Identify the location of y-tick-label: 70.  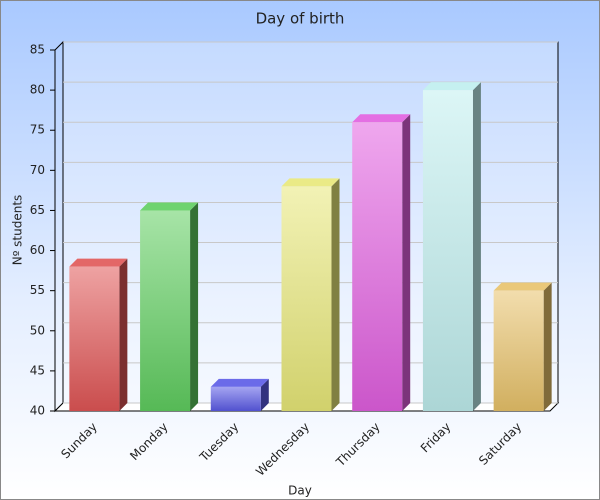
(37, 170).